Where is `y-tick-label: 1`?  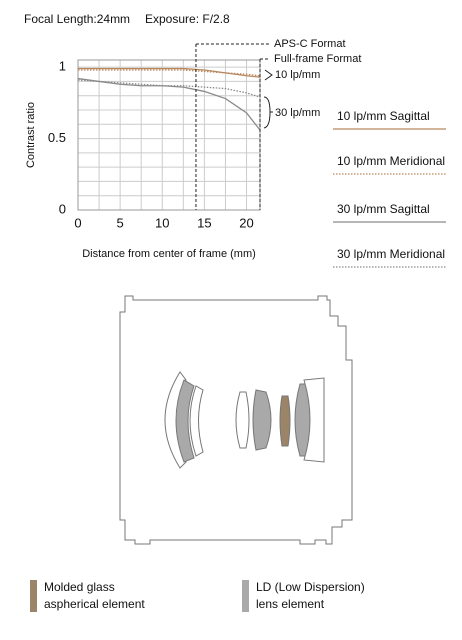 y-tick-label: 1 is located at coordinates (62, 66).